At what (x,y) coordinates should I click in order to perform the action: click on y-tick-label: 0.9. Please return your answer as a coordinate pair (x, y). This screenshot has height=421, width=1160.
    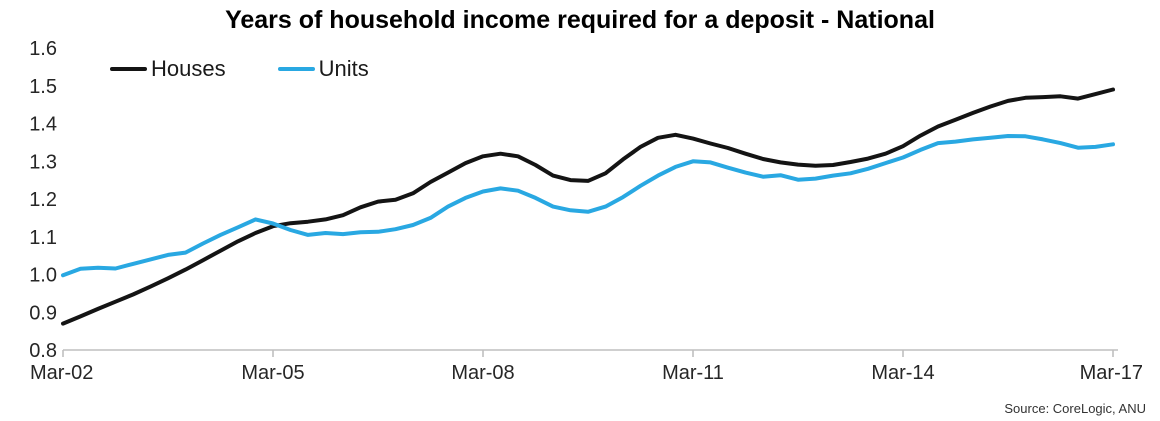
    Looking at the image, I should click on (43, 313).